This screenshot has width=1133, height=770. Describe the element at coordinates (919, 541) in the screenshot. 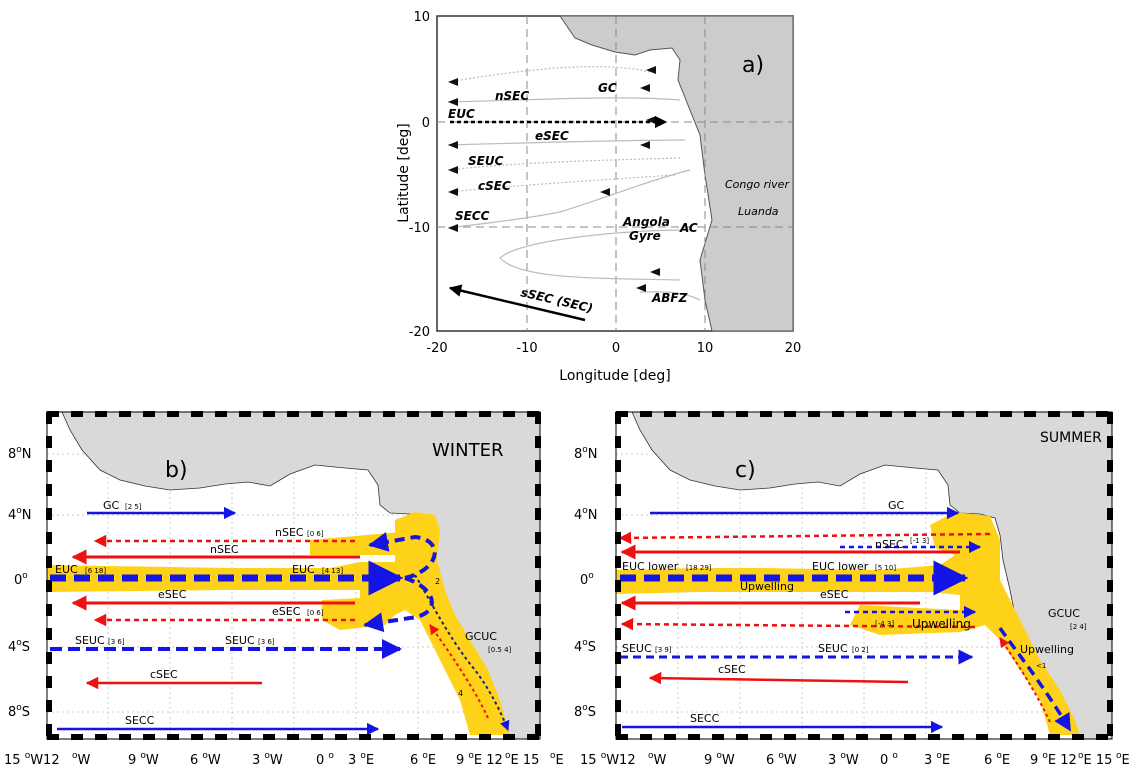

I see `range-nsec-c: [-1 3]` at that location.